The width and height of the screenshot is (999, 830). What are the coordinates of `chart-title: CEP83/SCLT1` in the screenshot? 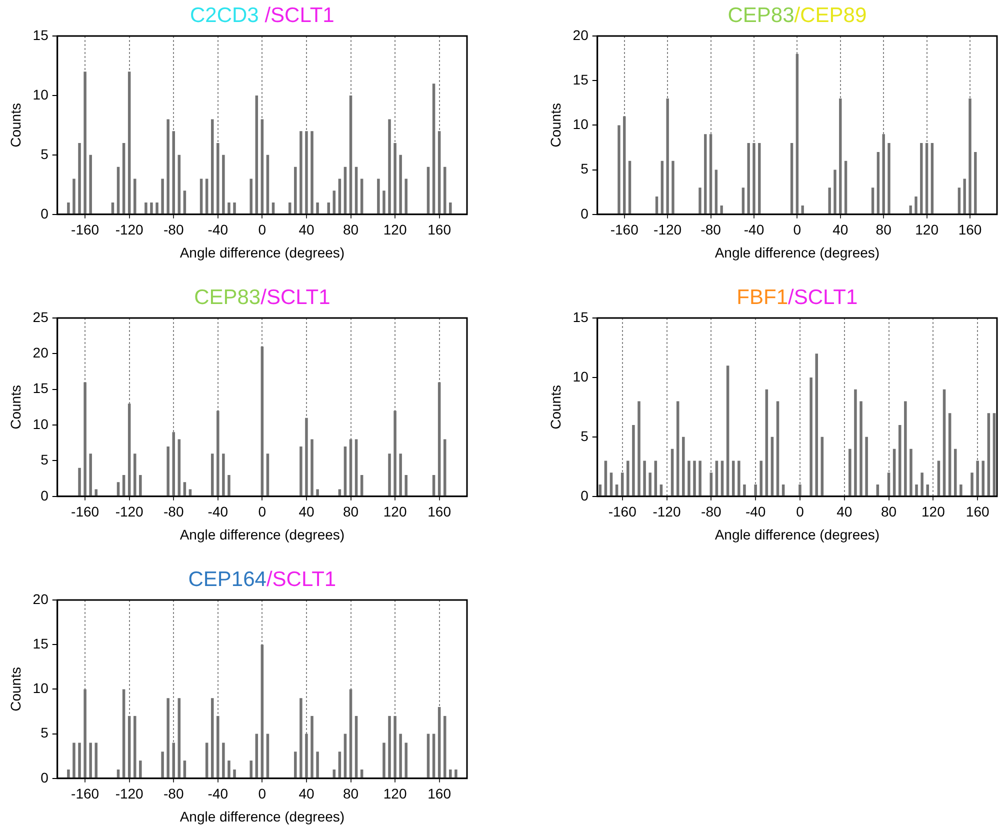 It's located at (262, 297).